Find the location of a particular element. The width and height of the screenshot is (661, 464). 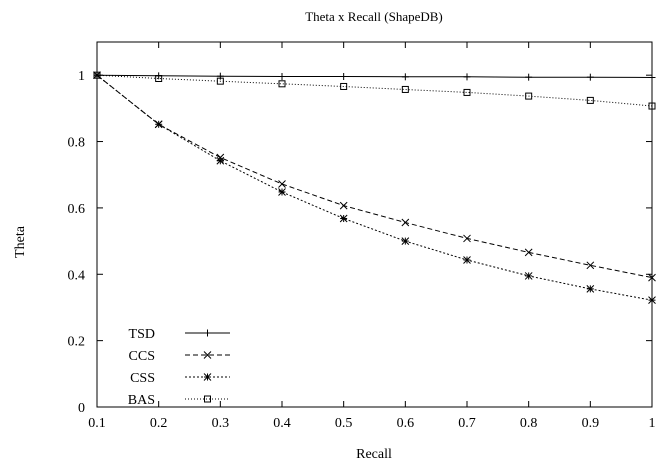

y-tick-label: 1 is located at coordinates (81, 76).